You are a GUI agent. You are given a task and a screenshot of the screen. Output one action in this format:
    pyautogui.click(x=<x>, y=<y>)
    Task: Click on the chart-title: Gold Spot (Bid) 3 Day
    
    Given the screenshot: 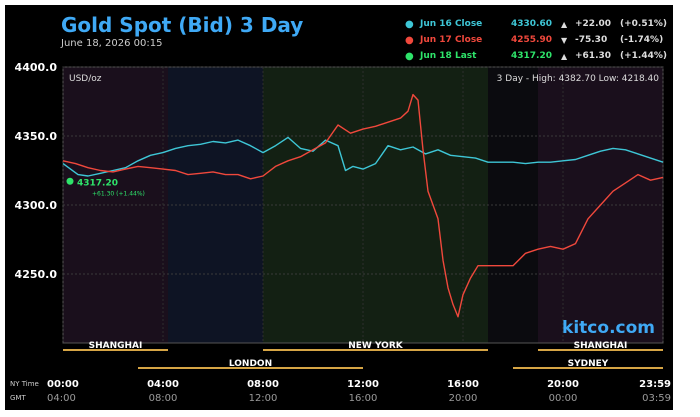 What is the action you would take?
    pyautogui.click(x=182, y=25)
    